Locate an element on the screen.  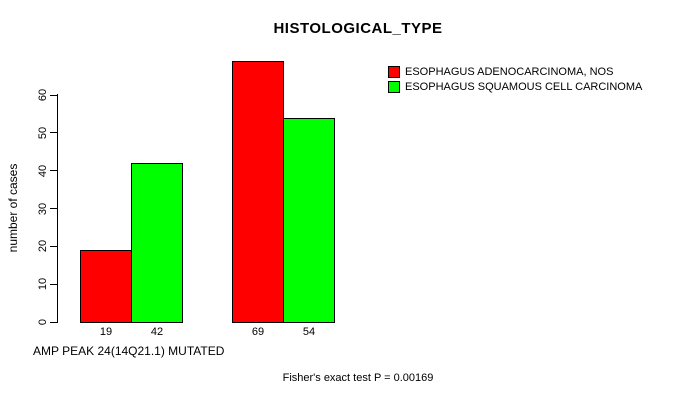
legend-label: ESOPHAGUS SQUAMOUS CELL CARCINOMA is located at coordinates (524, 86).